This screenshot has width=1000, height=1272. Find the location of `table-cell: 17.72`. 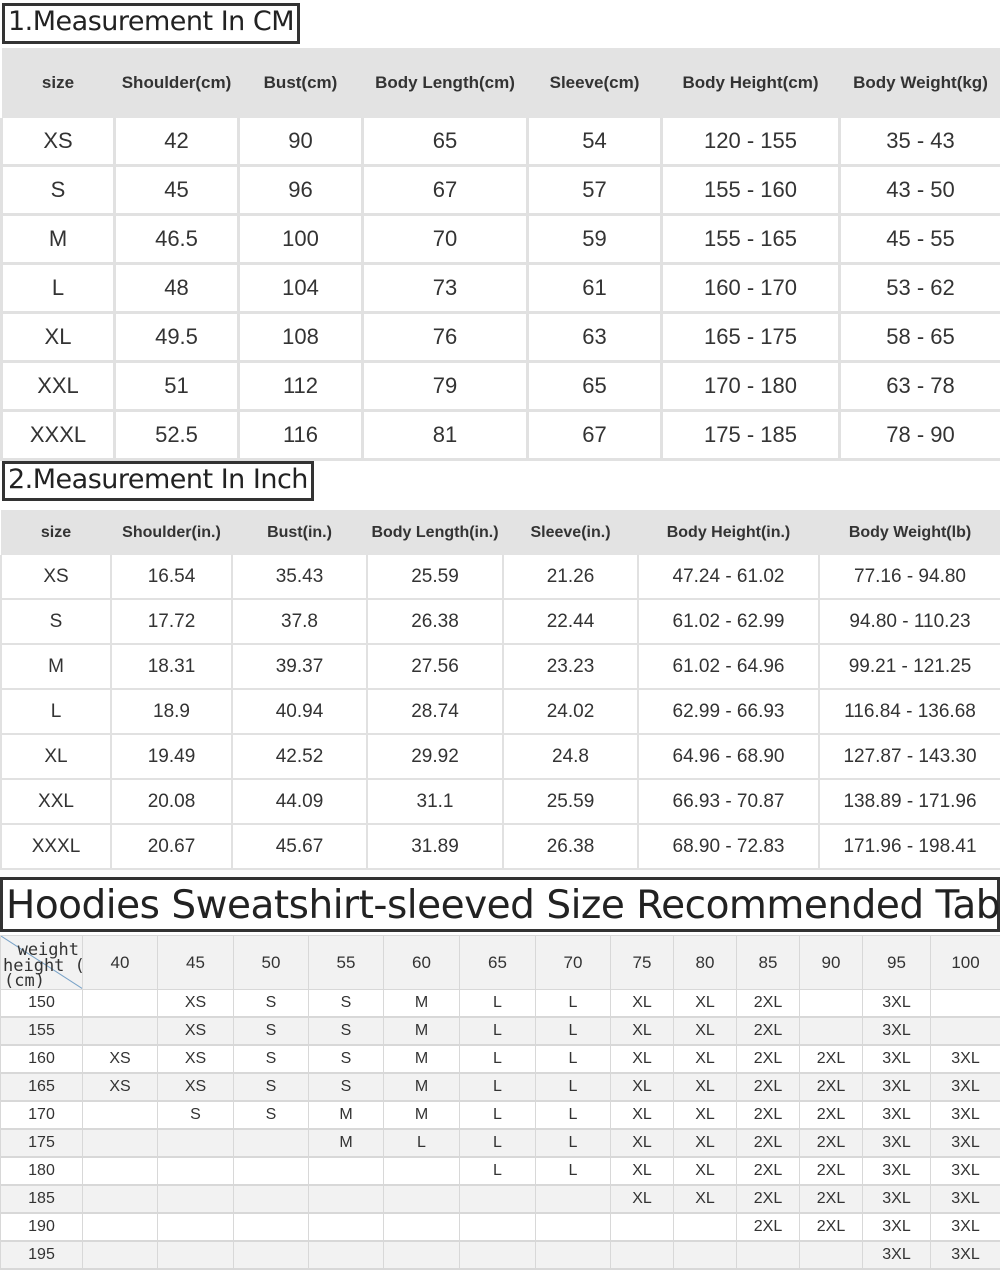

table-cell: 17.72 is located at coordinates (171, 622).